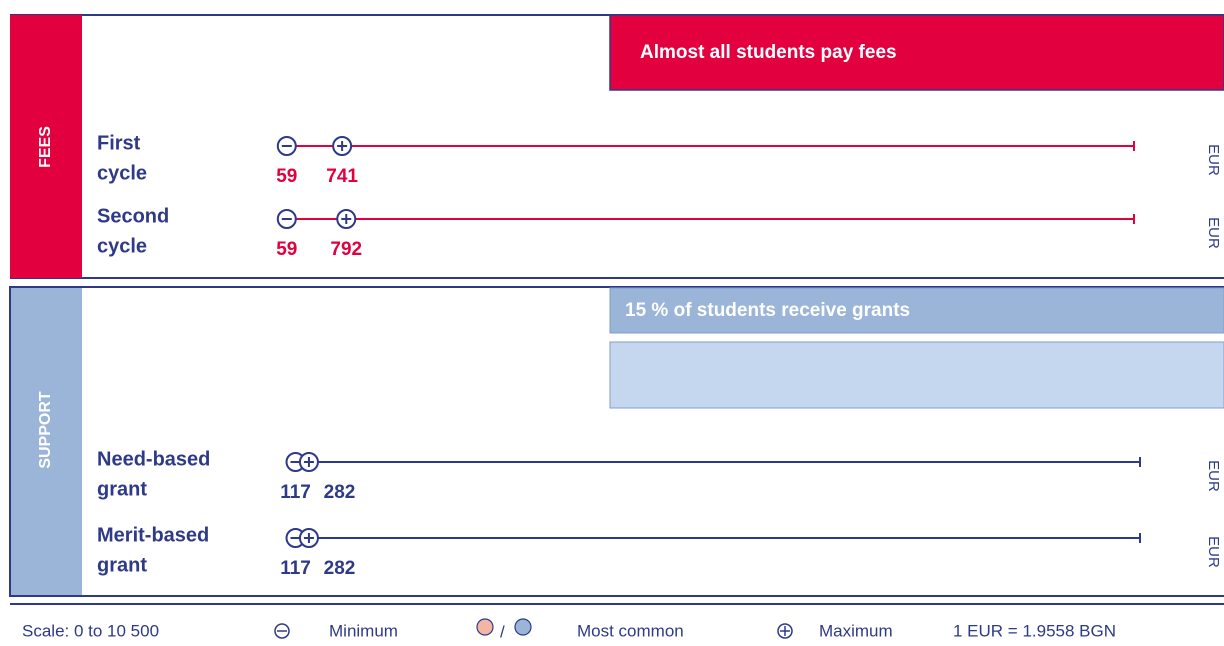  Describe the element at coordinates (916, 375) in the screenshot. I see `support-box` at that location.